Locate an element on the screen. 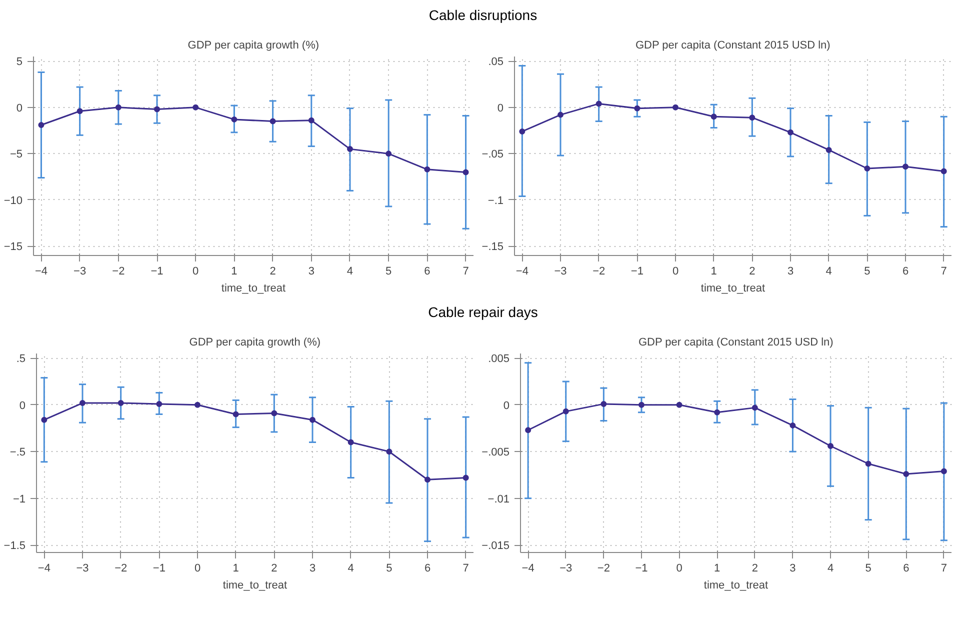  y-tick-label: −1 is located at coordinates (19, 499).